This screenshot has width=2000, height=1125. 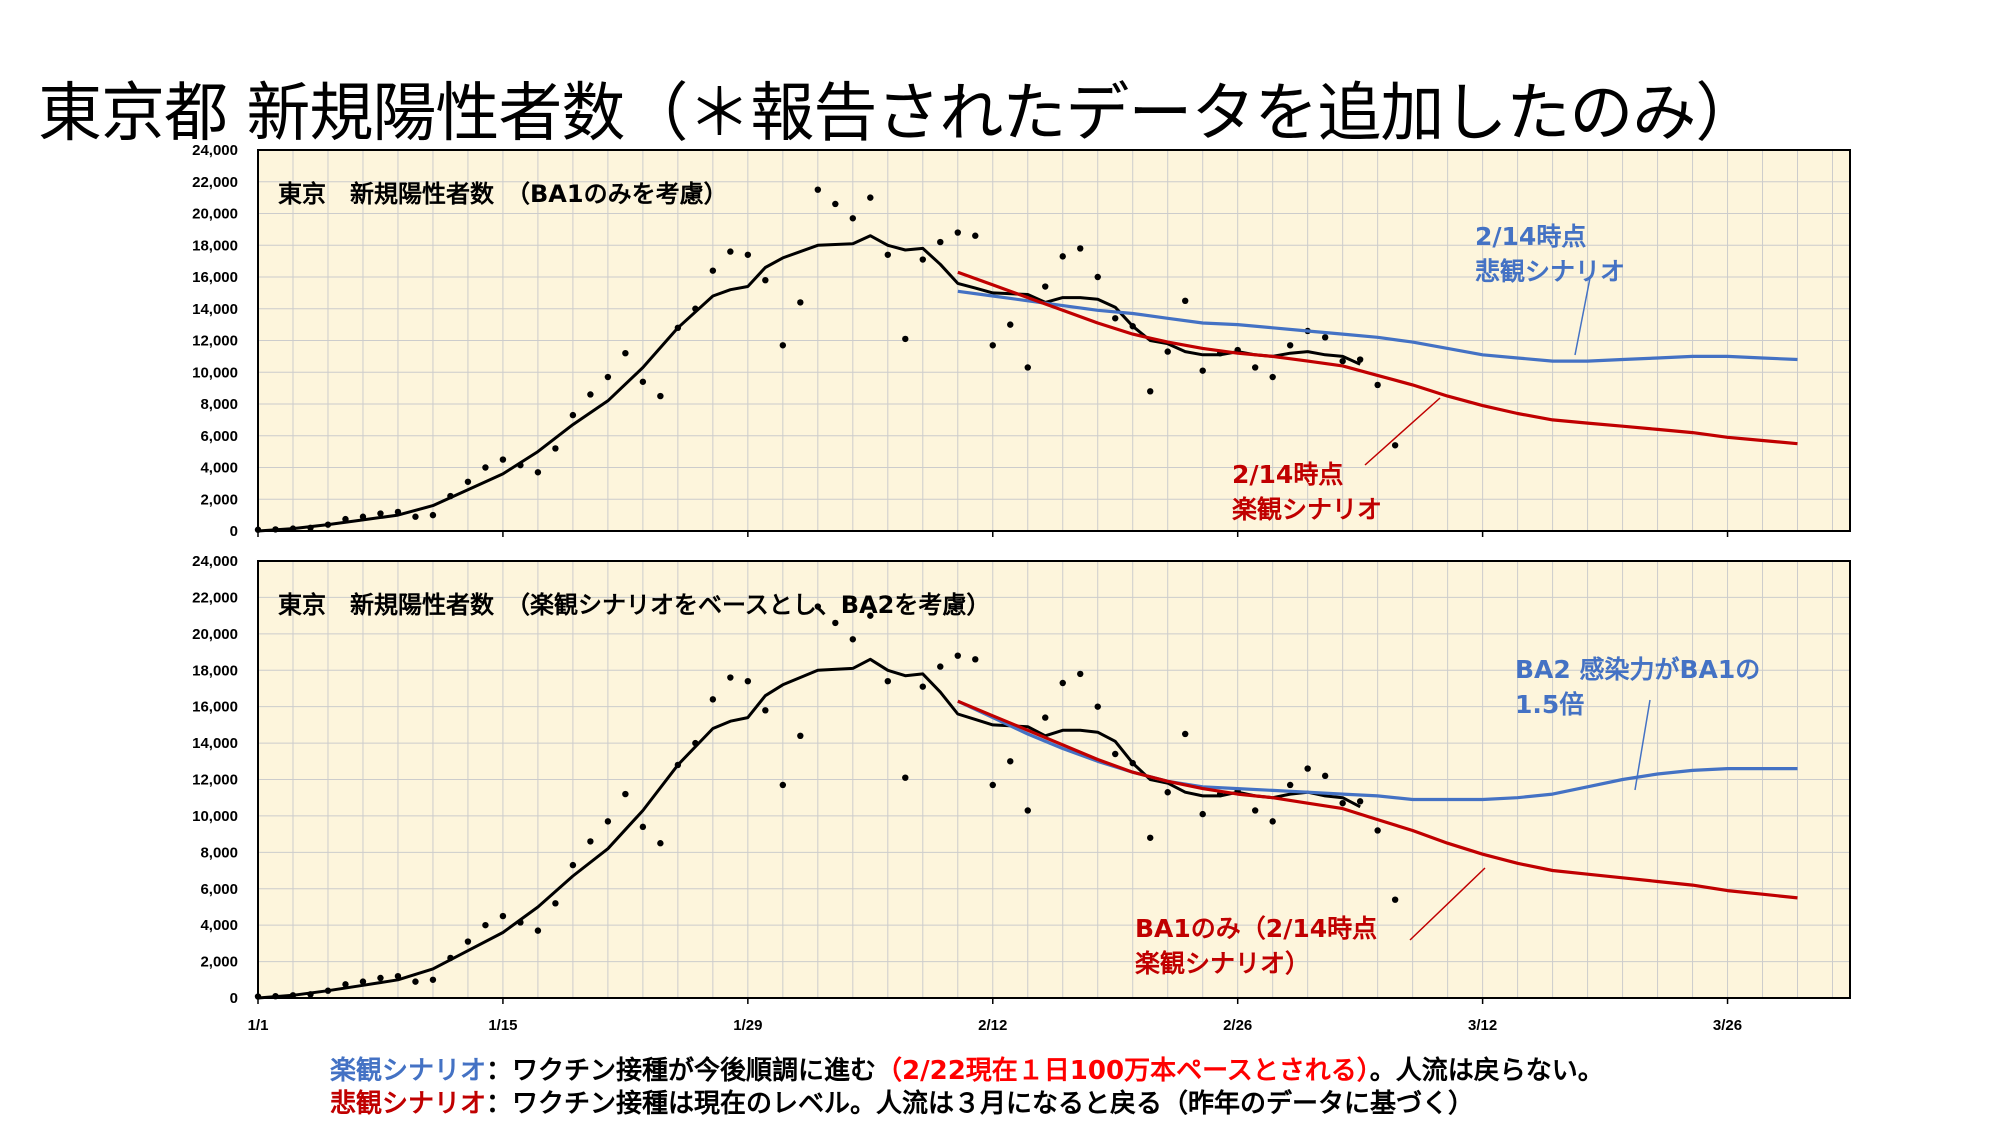 What do you see at coordinates (1377, 799) in the screenshot?
I see `series-red-scenario-line` at bounding box center [1377, 799].